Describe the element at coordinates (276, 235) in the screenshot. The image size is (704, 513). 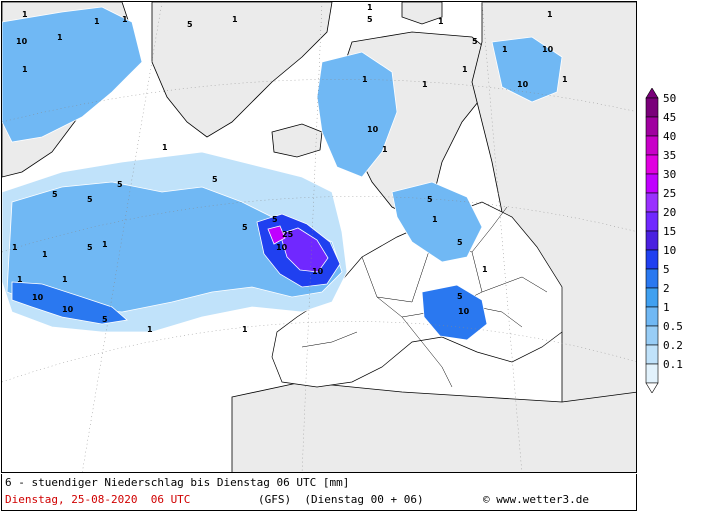
I see `precip-uk-max` at that location.